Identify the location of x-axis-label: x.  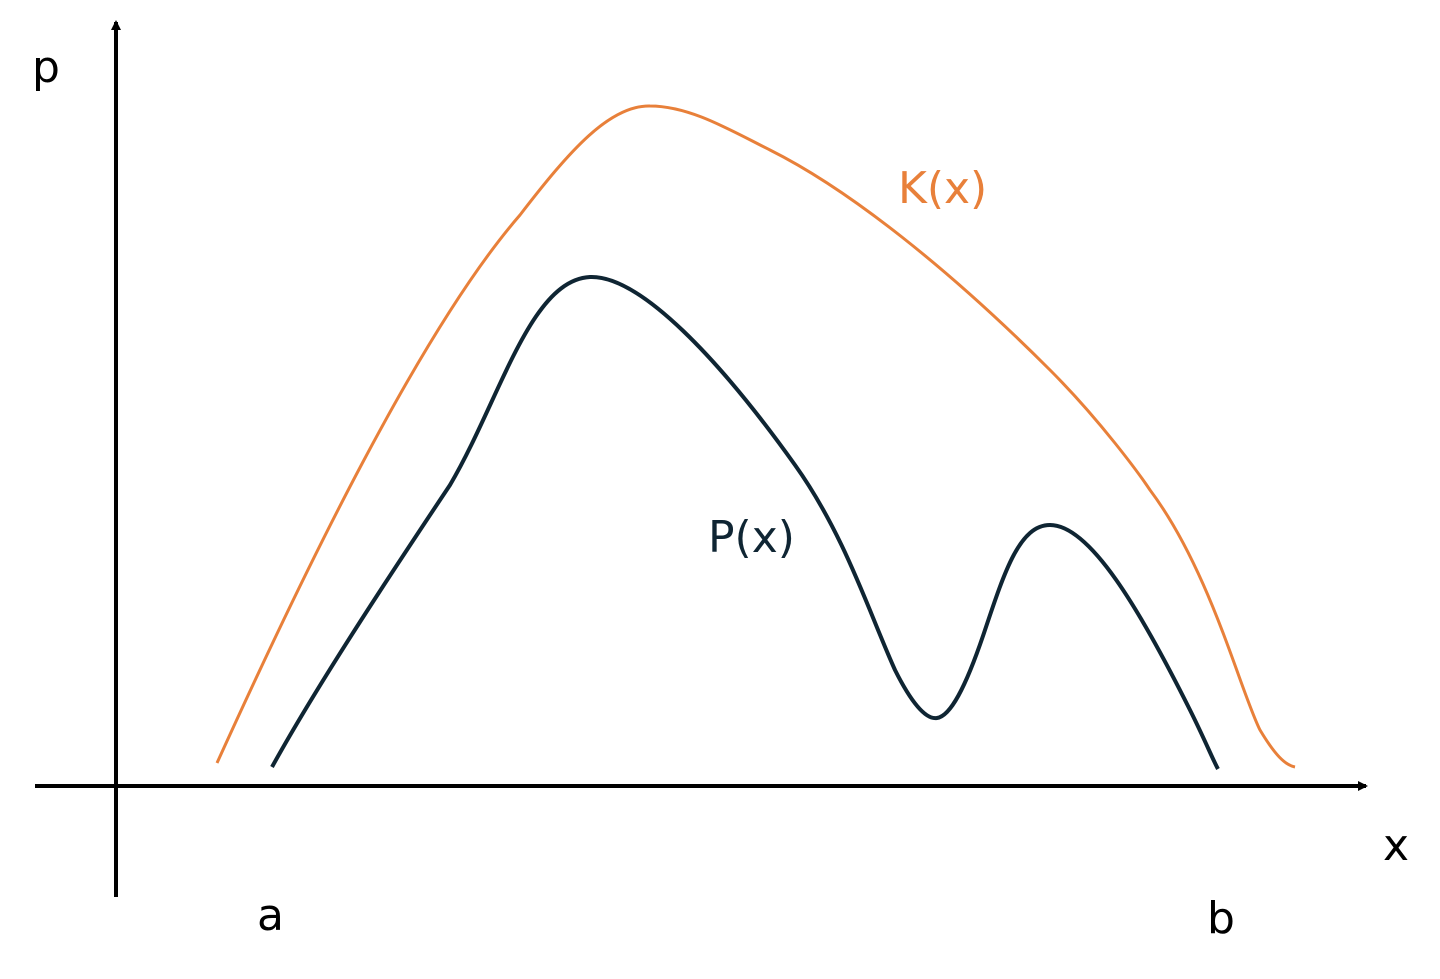
(1396, 845).